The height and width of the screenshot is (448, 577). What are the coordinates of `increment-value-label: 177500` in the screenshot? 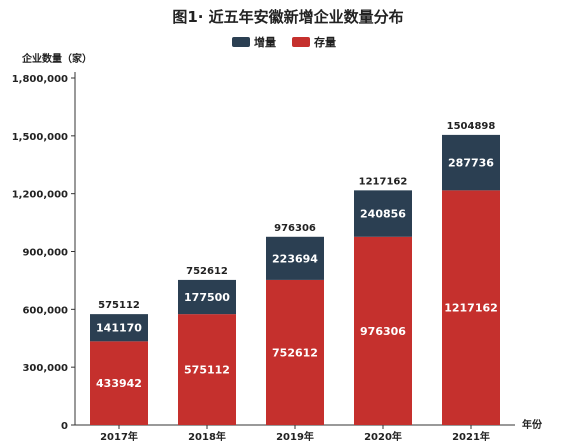 It's located at (207, 297).